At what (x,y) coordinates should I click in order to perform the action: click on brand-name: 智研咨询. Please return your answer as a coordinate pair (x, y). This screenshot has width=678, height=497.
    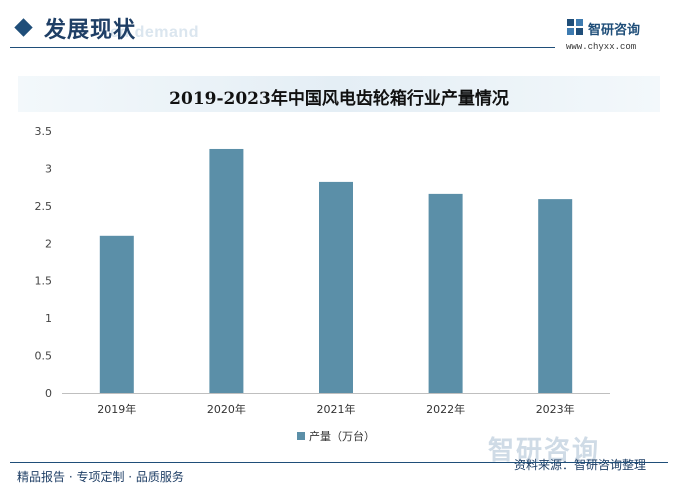
    Looking at the image, I should click on (614, 30).